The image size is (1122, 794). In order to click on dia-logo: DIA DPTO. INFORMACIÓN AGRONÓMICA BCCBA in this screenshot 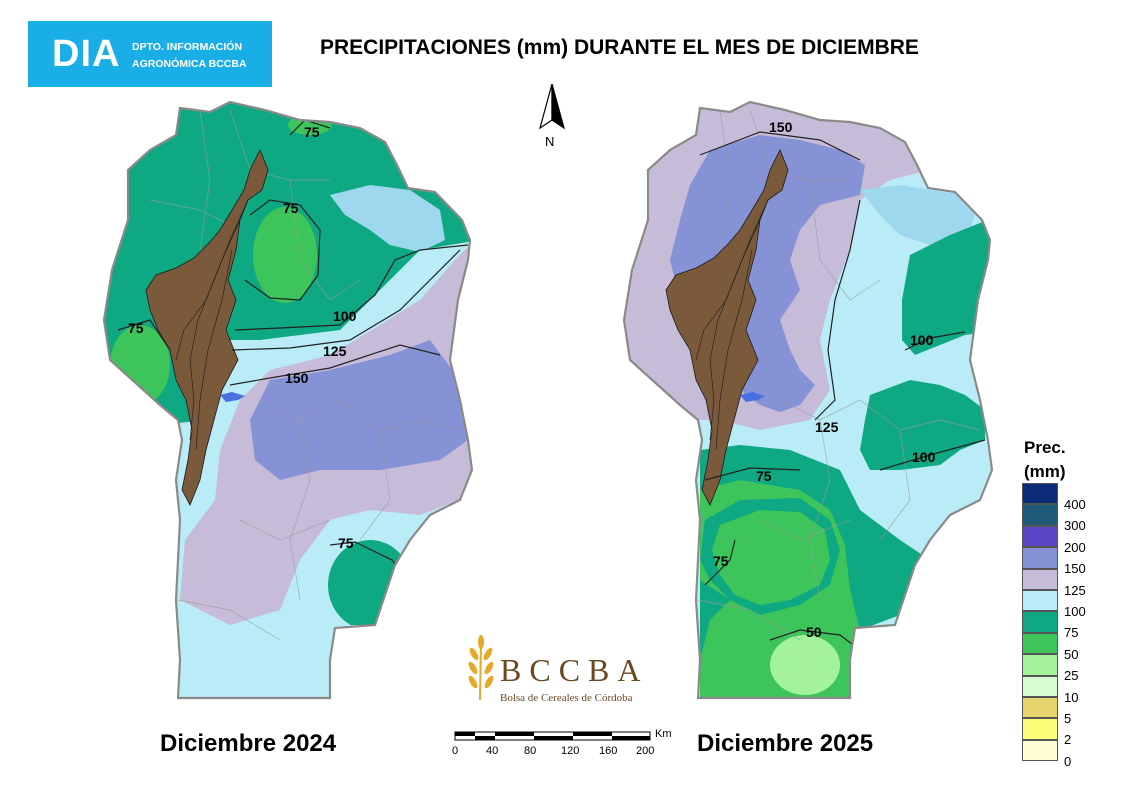, I will do `click(150, 54)`.